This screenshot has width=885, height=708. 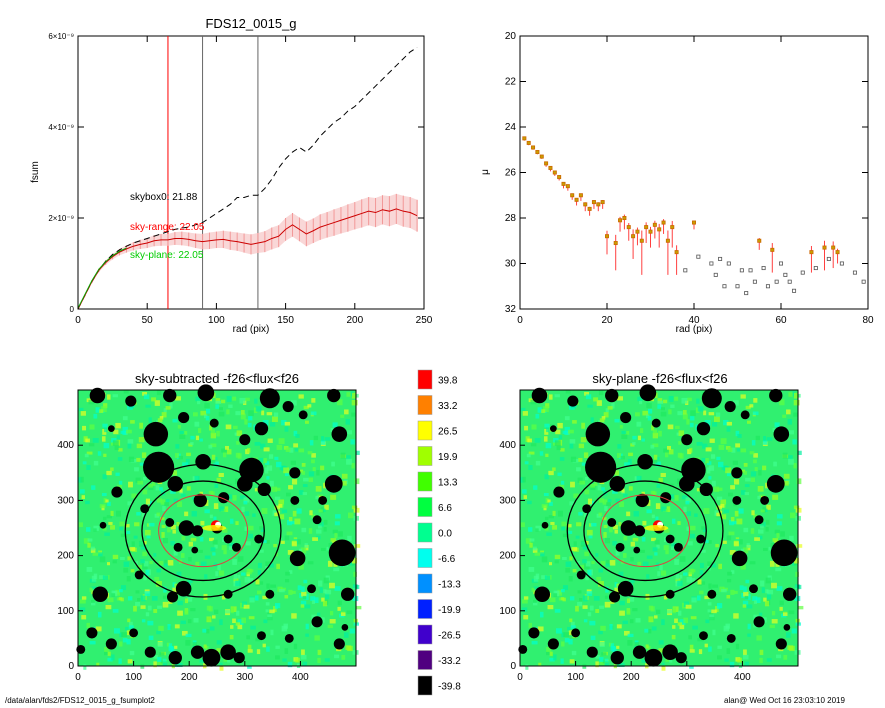 I want to click on y-tick-label: 32, so click(x=511, y=309).